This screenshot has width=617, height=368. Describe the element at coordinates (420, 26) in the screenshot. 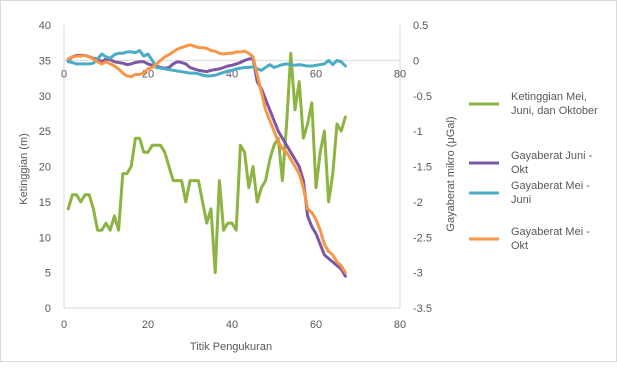

I see `y2-tick-label: 0.5` at that location.